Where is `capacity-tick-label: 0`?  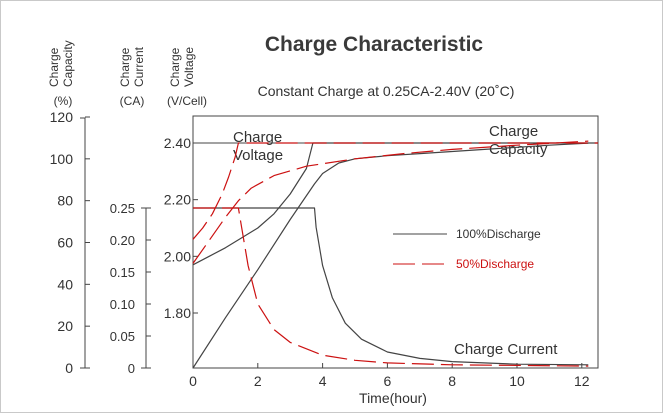 capacity-tick-label: 0 is located at coordinates (69, 368).